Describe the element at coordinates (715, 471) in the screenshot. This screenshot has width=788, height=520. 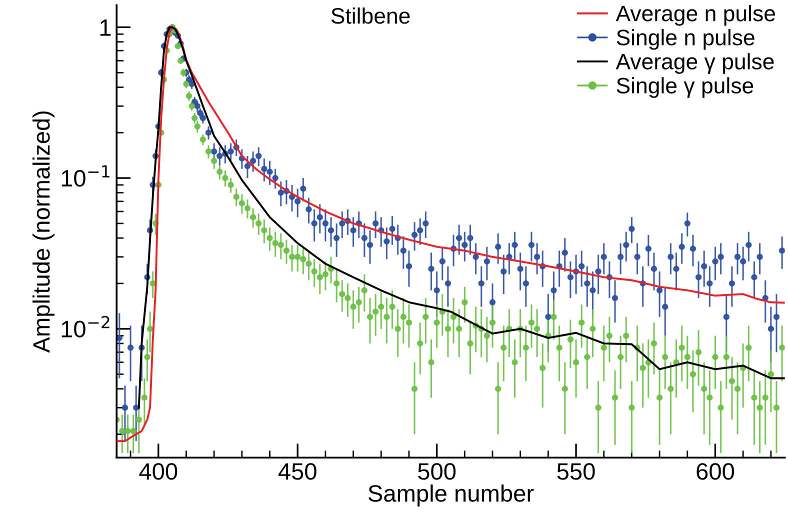
I see `x-tick-label: 600` at that location.